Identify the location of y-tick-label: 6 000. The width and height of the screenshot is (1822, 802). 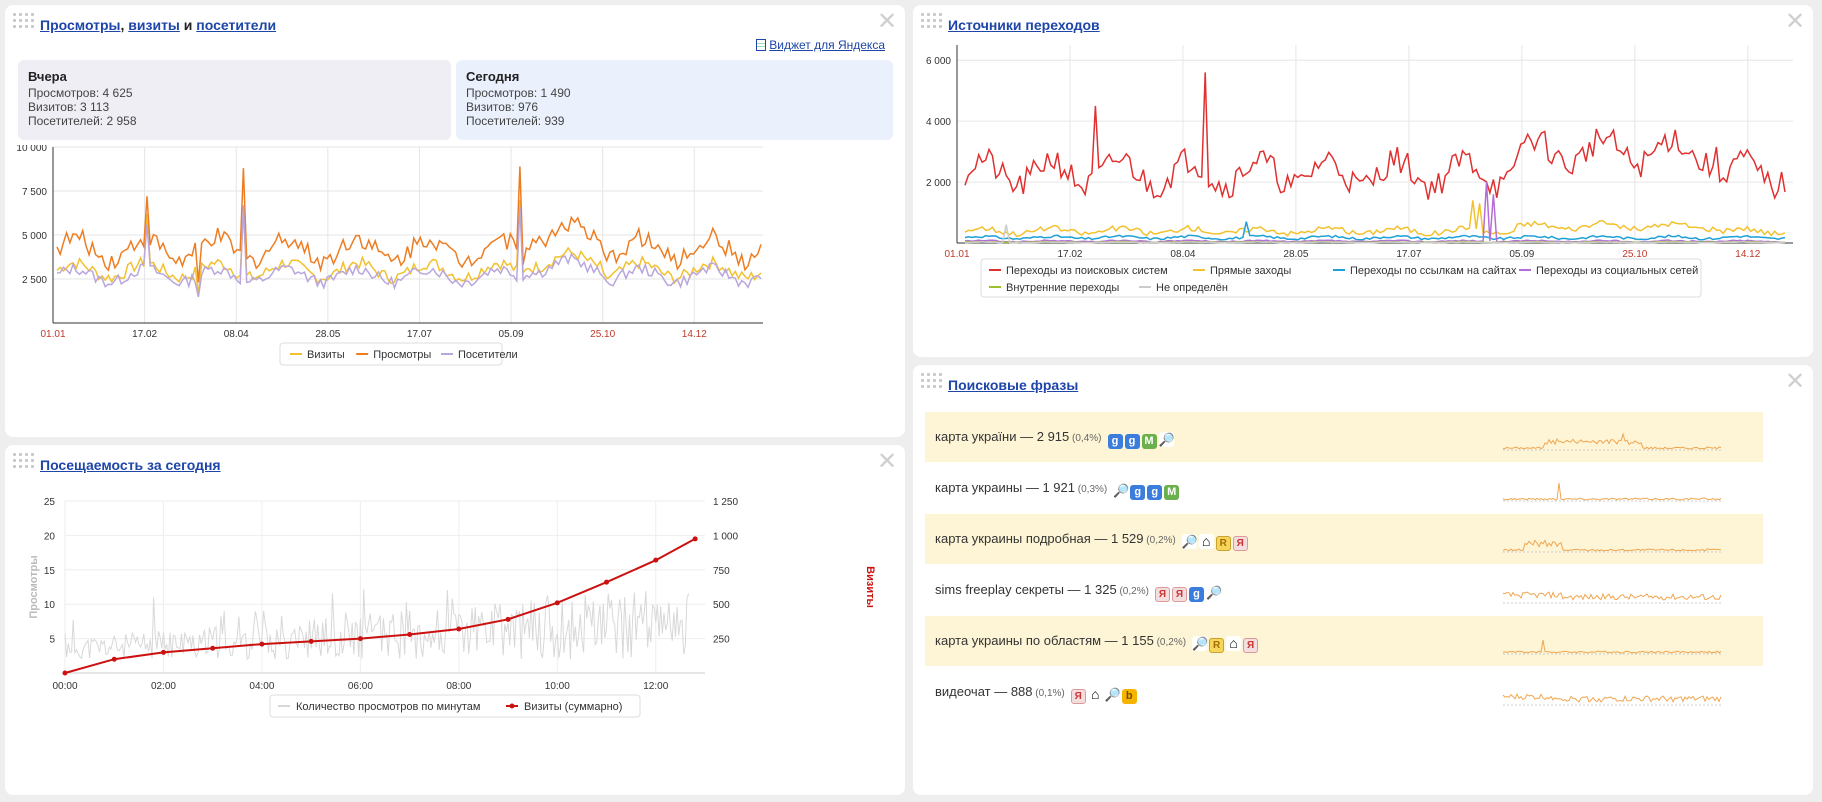
(938, 61).